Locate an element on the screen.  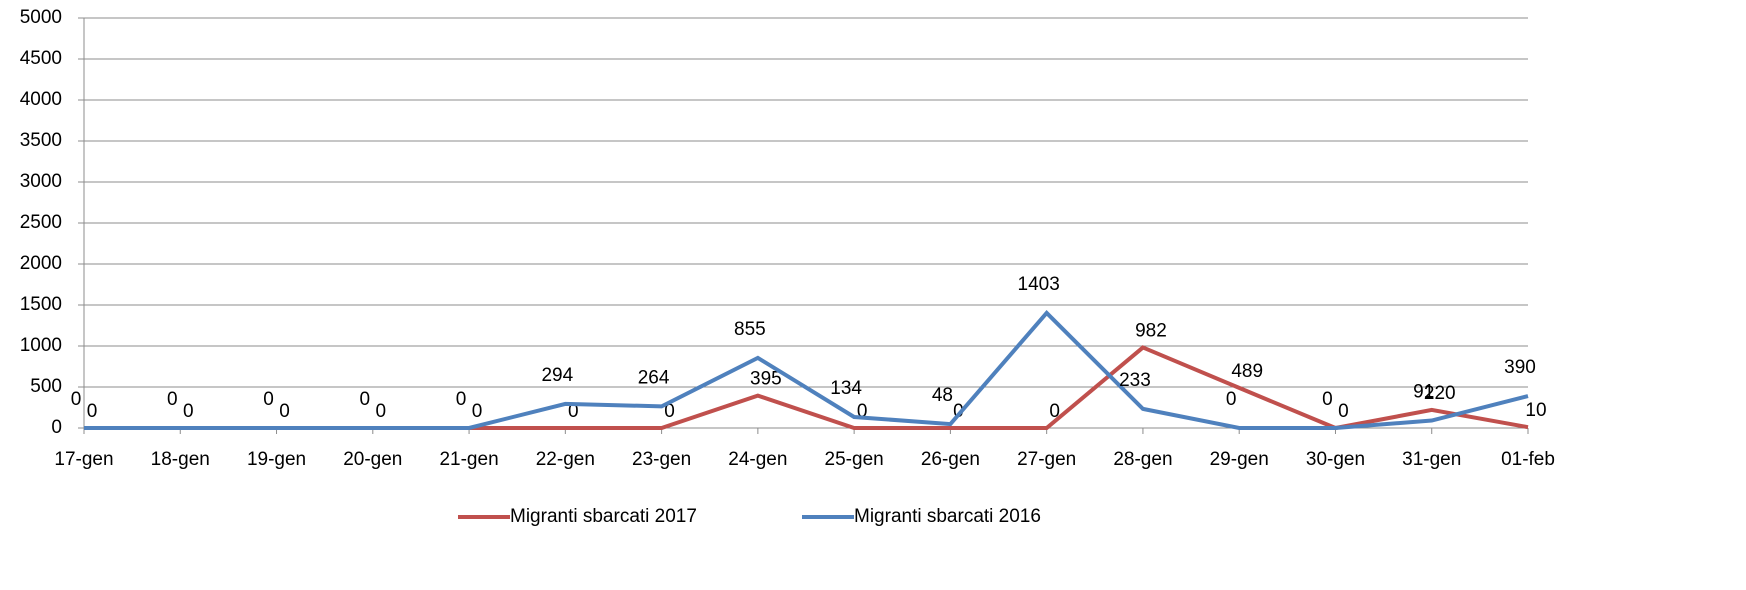
x-tick-label: 22-gen is located at coordinates (565, 459).